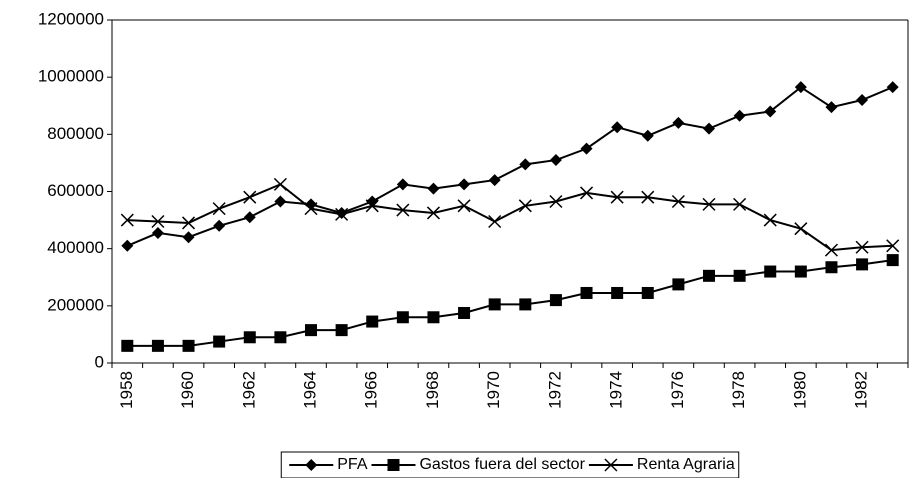  I want to click on legend-box, so click(510, 464).